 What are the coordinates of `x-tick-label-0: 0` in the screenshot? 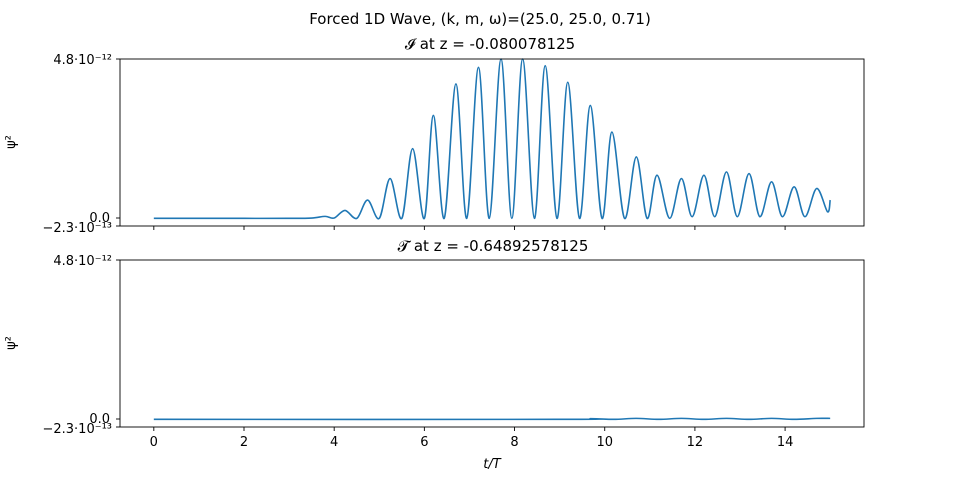 It's located at (154, 442).